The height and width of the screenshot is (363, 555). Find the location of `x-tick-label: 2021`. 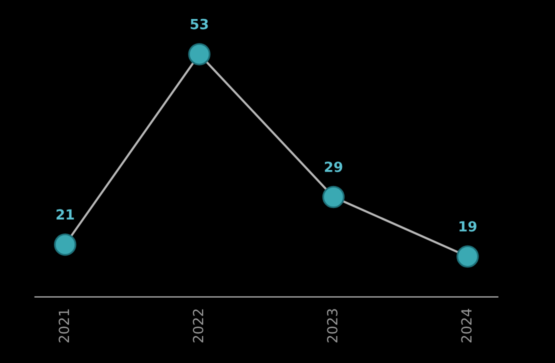

x-tick-label: 2021 is located at coordinates (64, 325).